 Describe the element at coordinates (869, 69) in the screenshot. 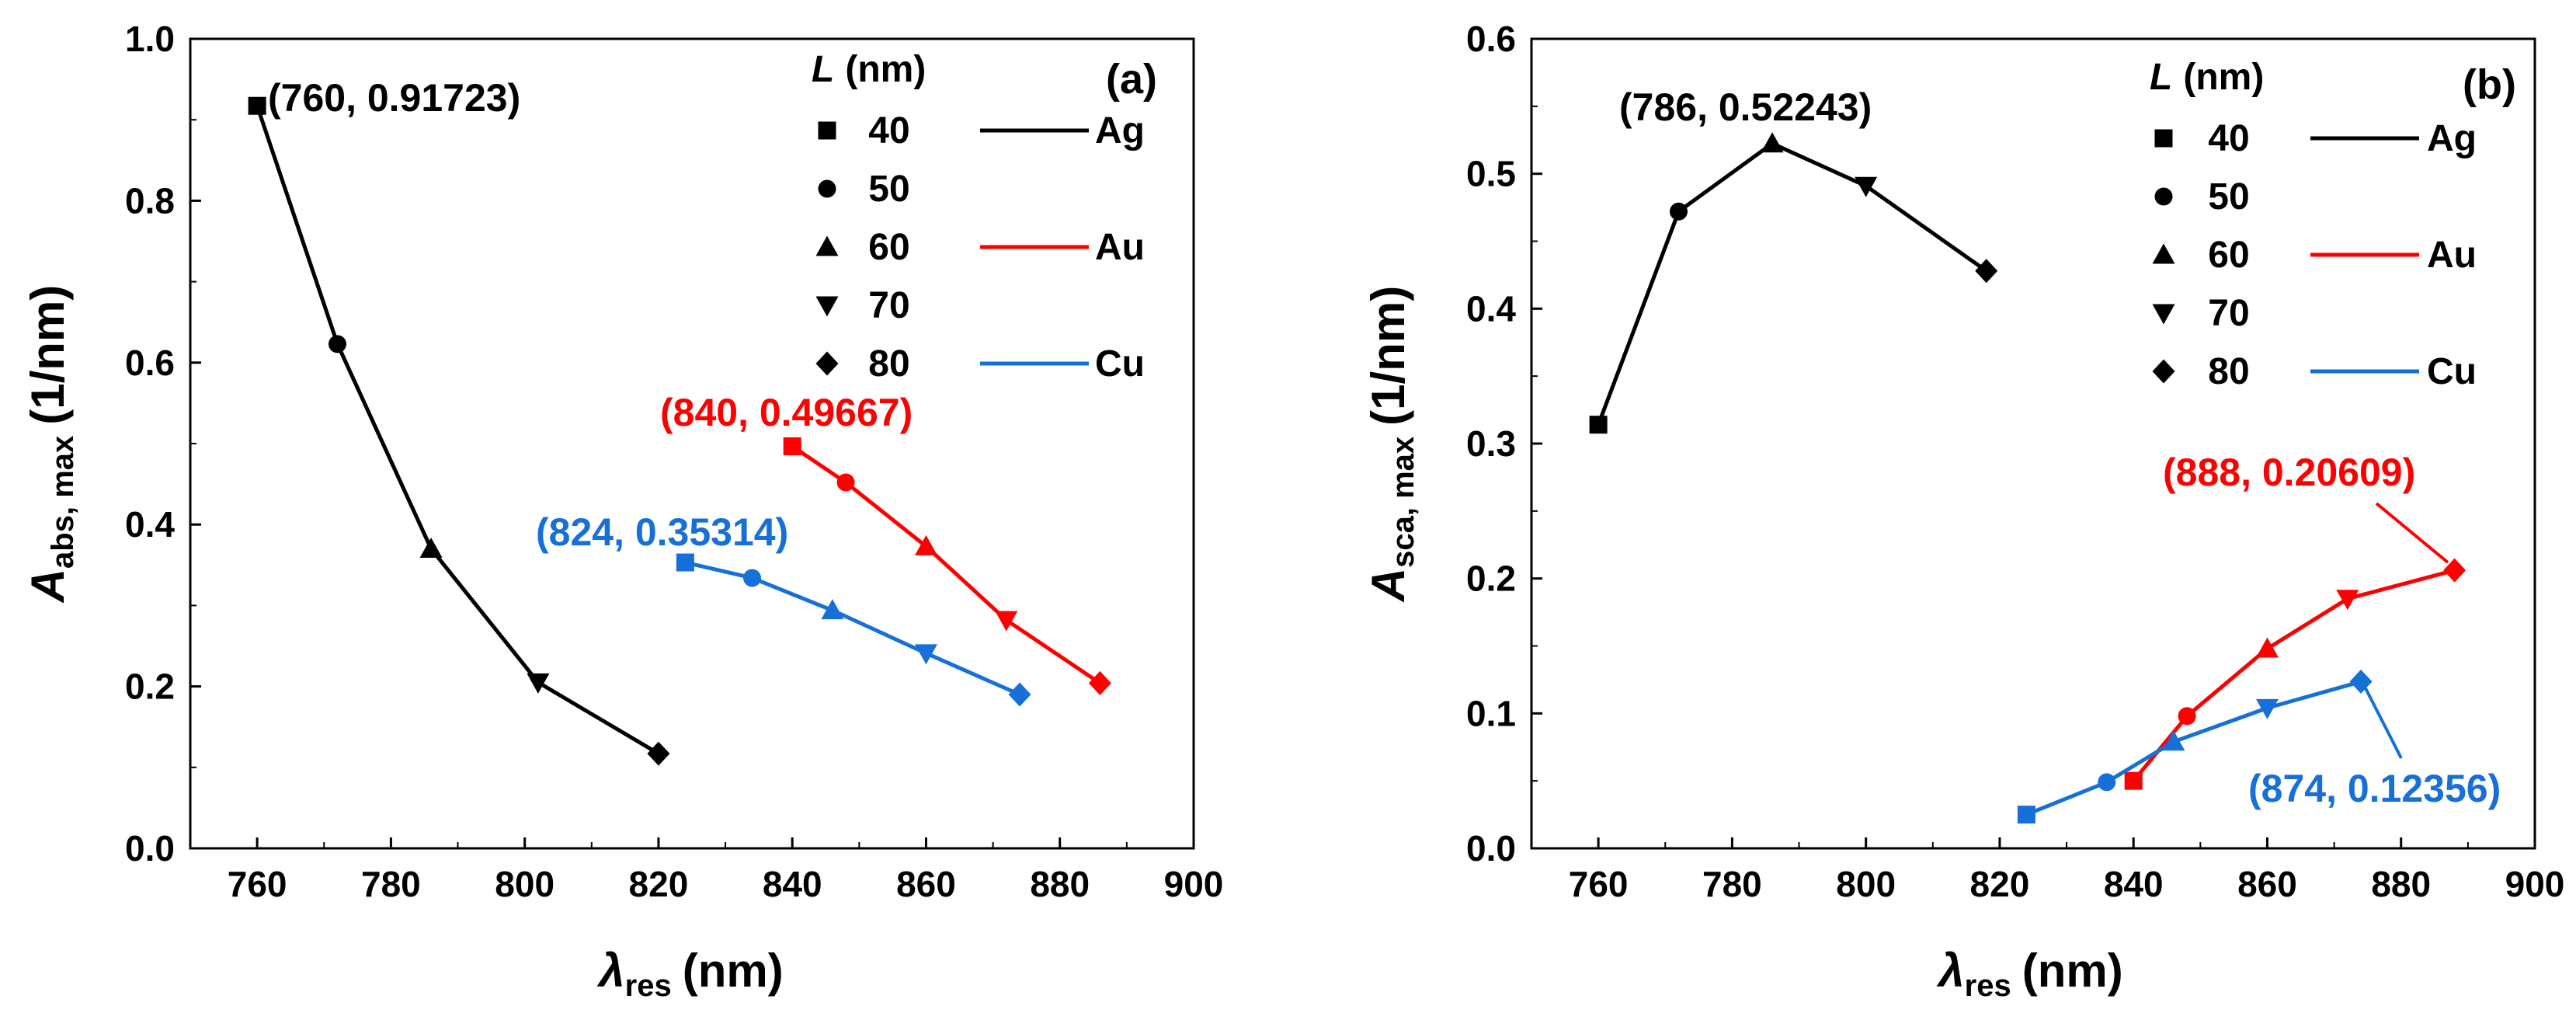

I see `legend-title-a: L (nm)` at that location.